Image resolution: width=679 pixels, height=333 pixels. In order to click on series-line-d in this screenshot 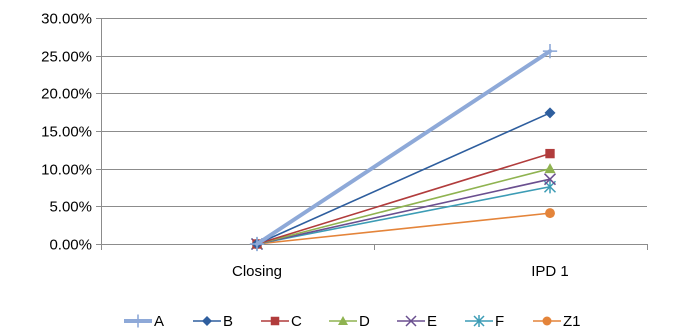, I will do `click(403, 206)`.